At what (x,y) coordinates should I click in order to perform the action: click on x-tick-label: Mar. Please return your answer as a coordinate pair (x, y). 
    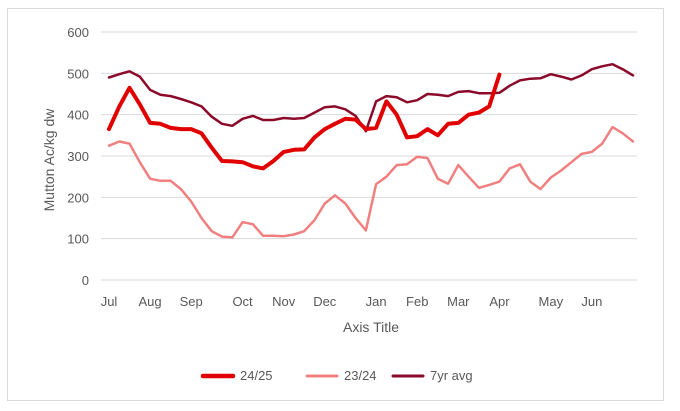
    Looking at the image, I should click on (458, 301).